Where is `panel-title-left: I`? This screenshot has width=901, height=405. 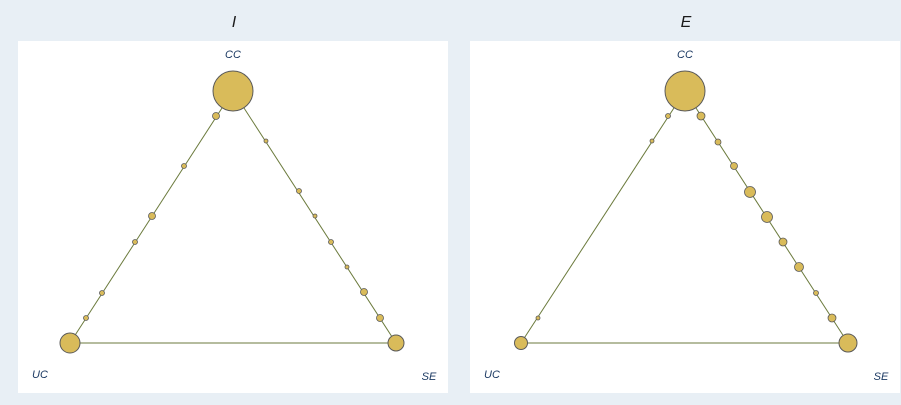 panel-title-left: I is located at coordinates (234, 22).